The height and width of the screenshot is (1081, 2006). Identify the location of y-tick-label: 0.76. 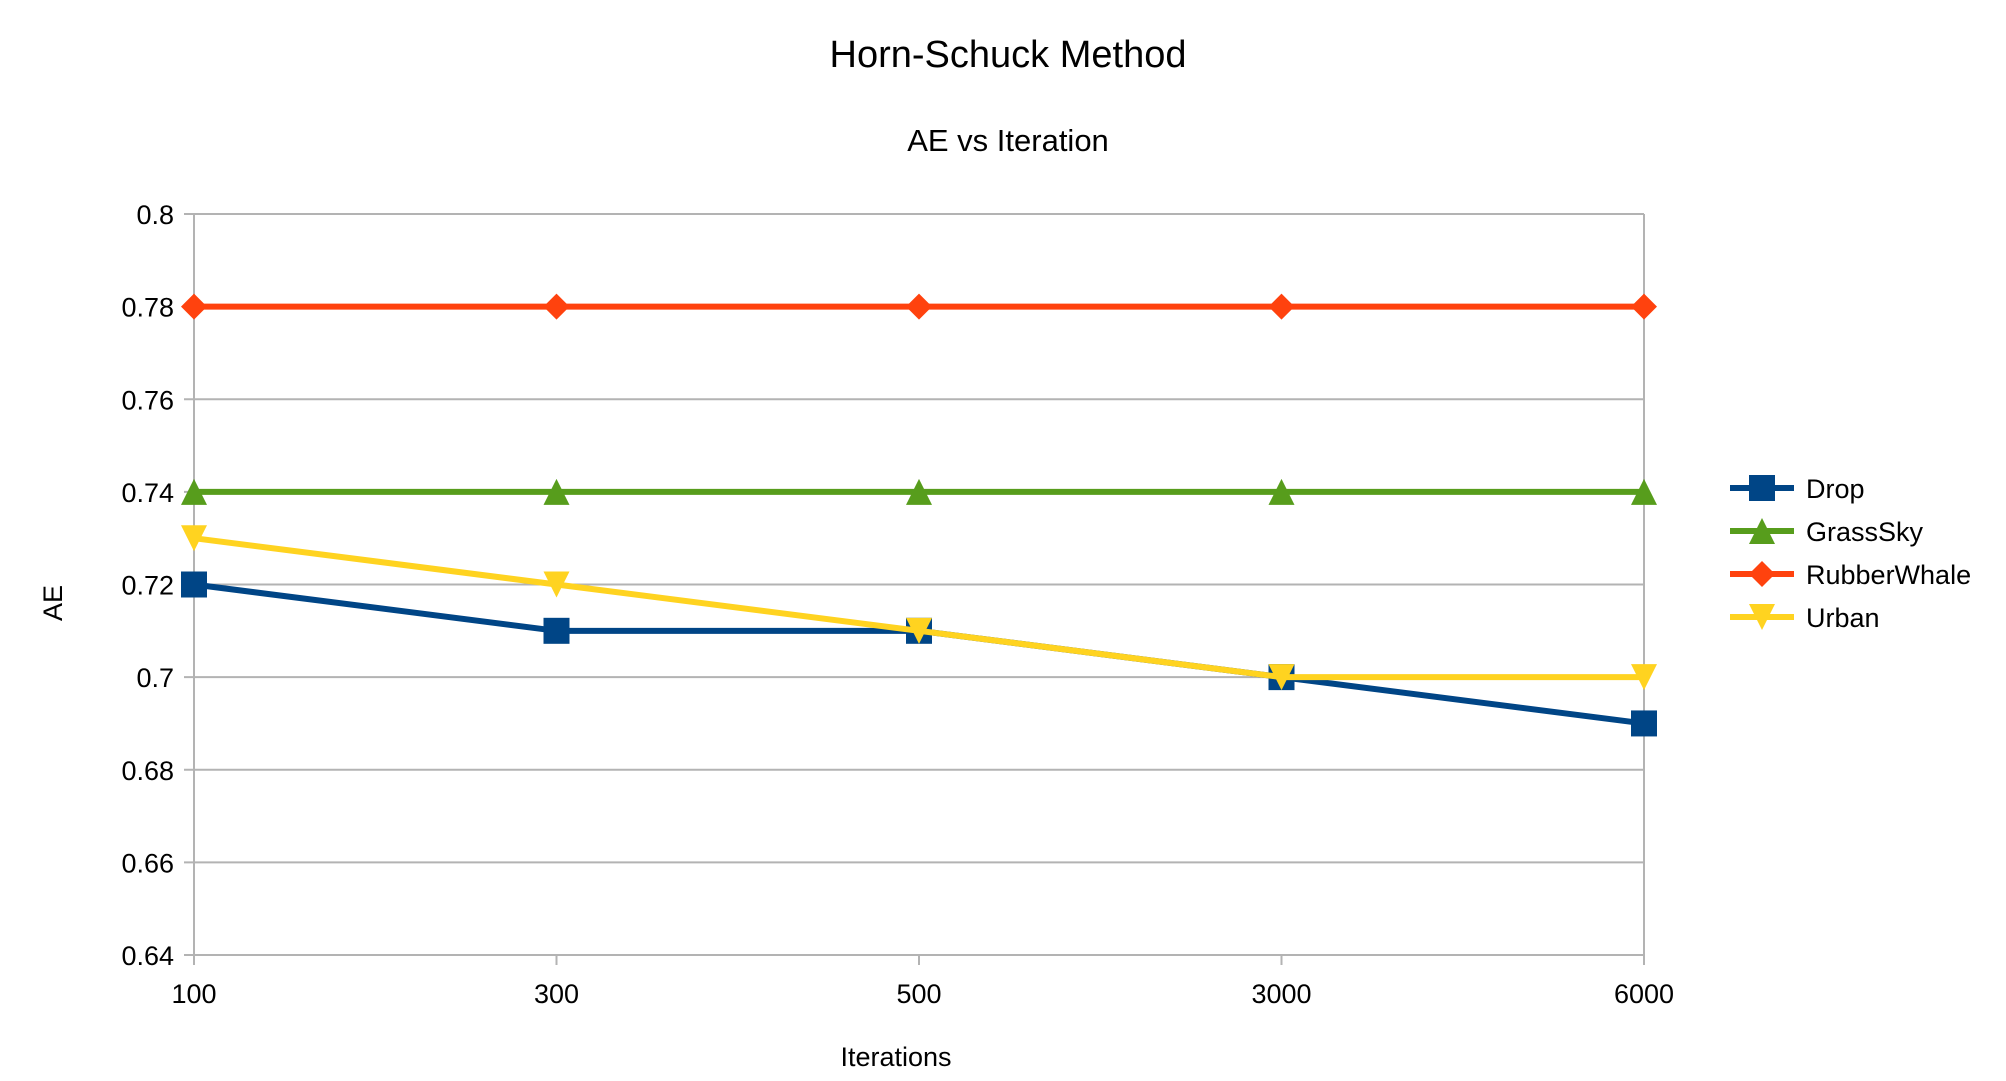
(147, 400).